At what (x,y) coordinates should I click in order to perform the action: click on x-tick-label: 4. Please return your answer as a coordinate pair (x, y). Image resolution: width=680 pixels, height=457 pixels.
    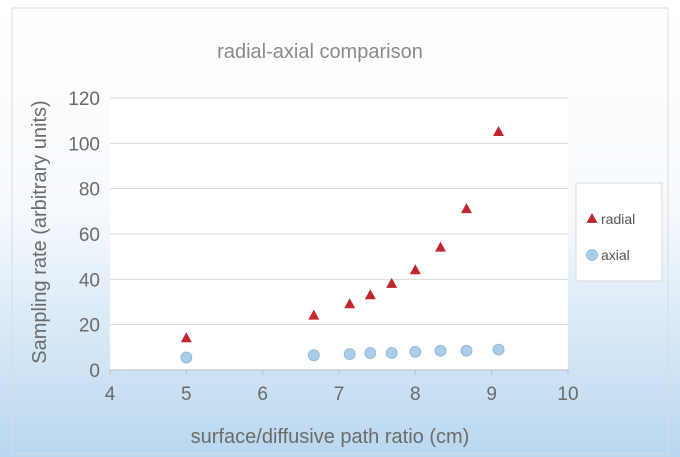
    Looking at the image, I should click on (110, 394).